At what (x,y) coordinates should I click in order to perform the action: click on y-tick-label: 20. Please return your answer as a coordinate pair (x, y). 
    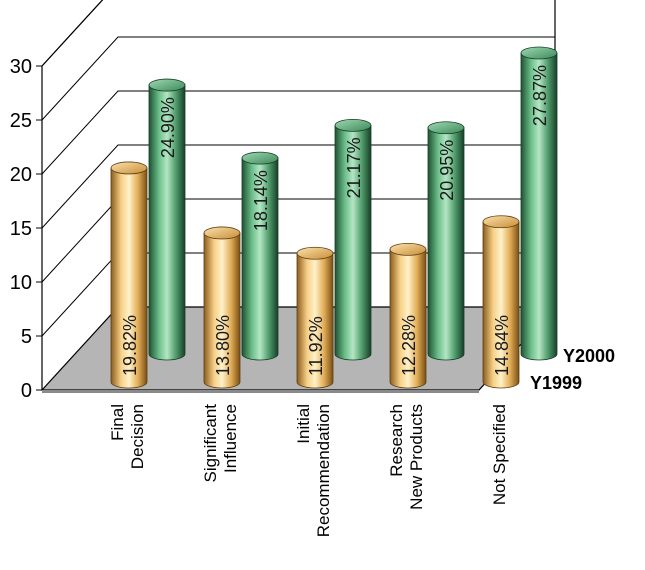
    Looking at the image, I should click on (21, 175).